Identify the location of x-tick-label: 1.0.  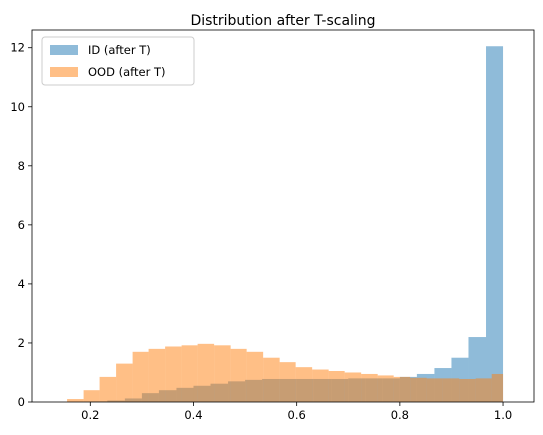
(503, 415).